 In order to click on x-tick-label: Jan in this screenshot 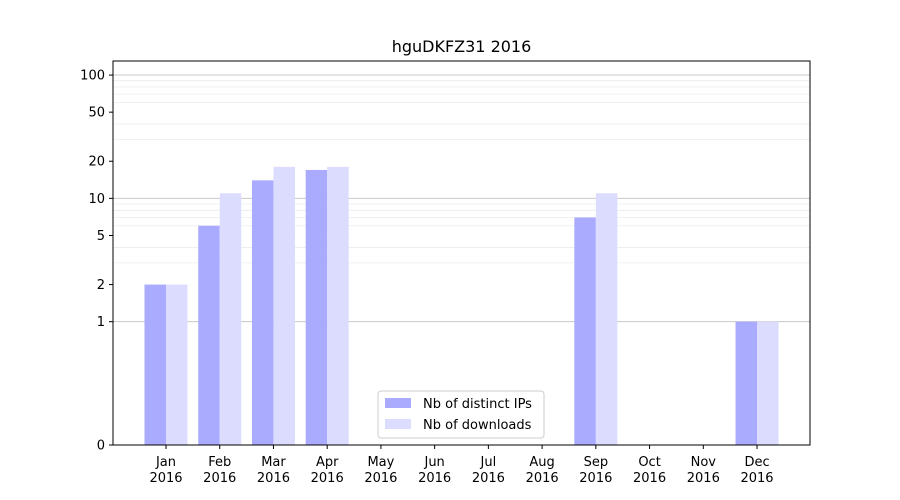, I will do `click(165, 462)`.